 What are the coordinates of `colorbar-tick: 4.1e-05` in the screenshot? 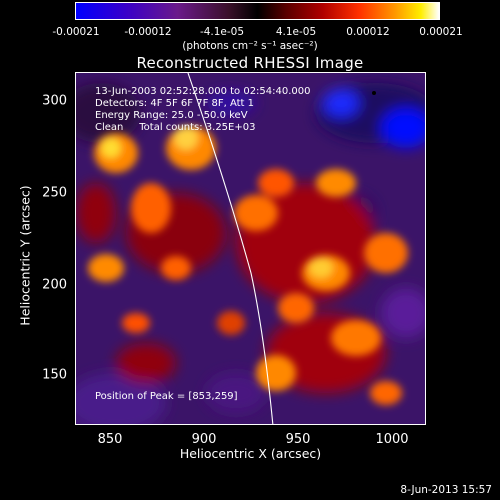 It's located at (296, 32).